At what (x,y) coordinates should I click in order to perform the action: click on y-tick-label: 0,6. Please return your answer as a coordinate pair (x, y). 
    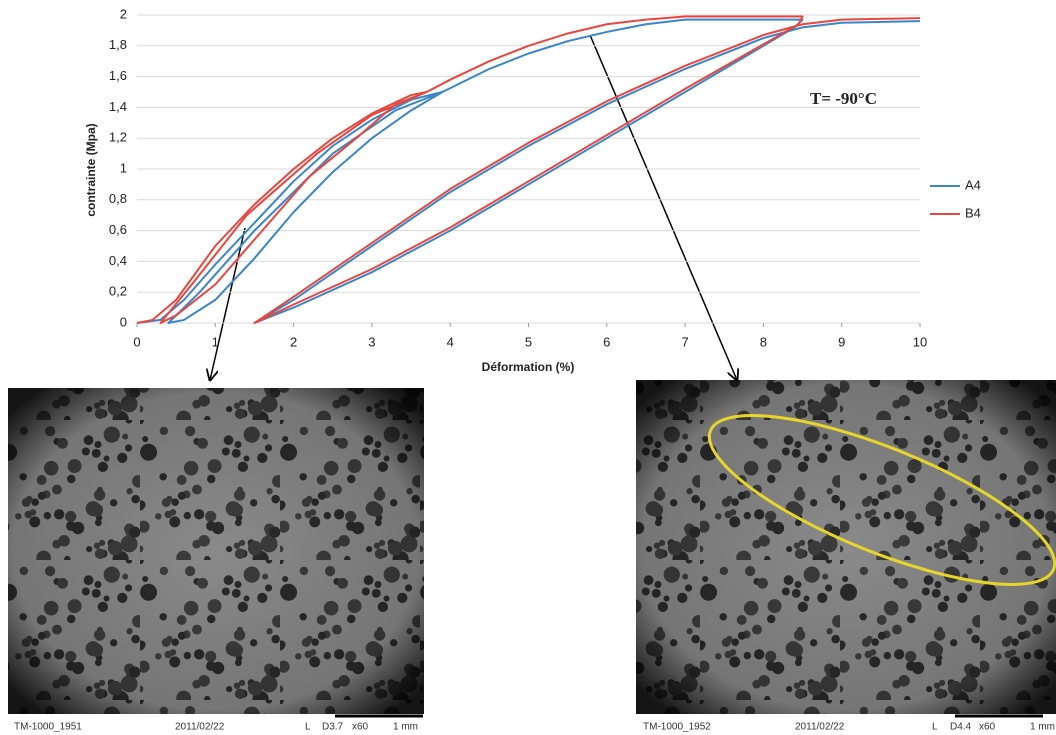
    Looking at the image, I should click on (118, 229).